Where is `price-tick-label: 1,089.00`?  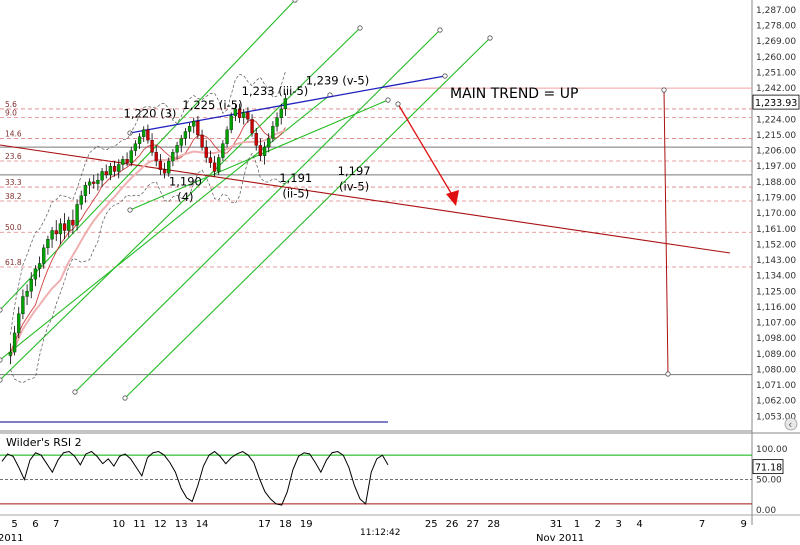
price-tick-label: 1,089.00 is located at coordinates (776, 355).